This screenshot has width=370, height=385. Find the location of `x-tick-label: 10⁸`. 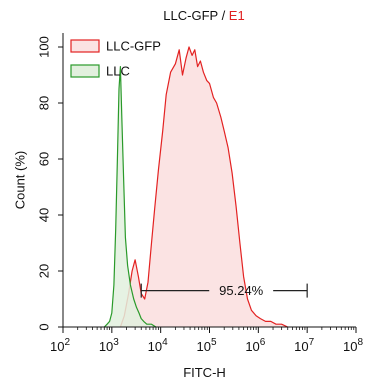

x-tick-label: 10⁸ is located at coordinates (353, 345).